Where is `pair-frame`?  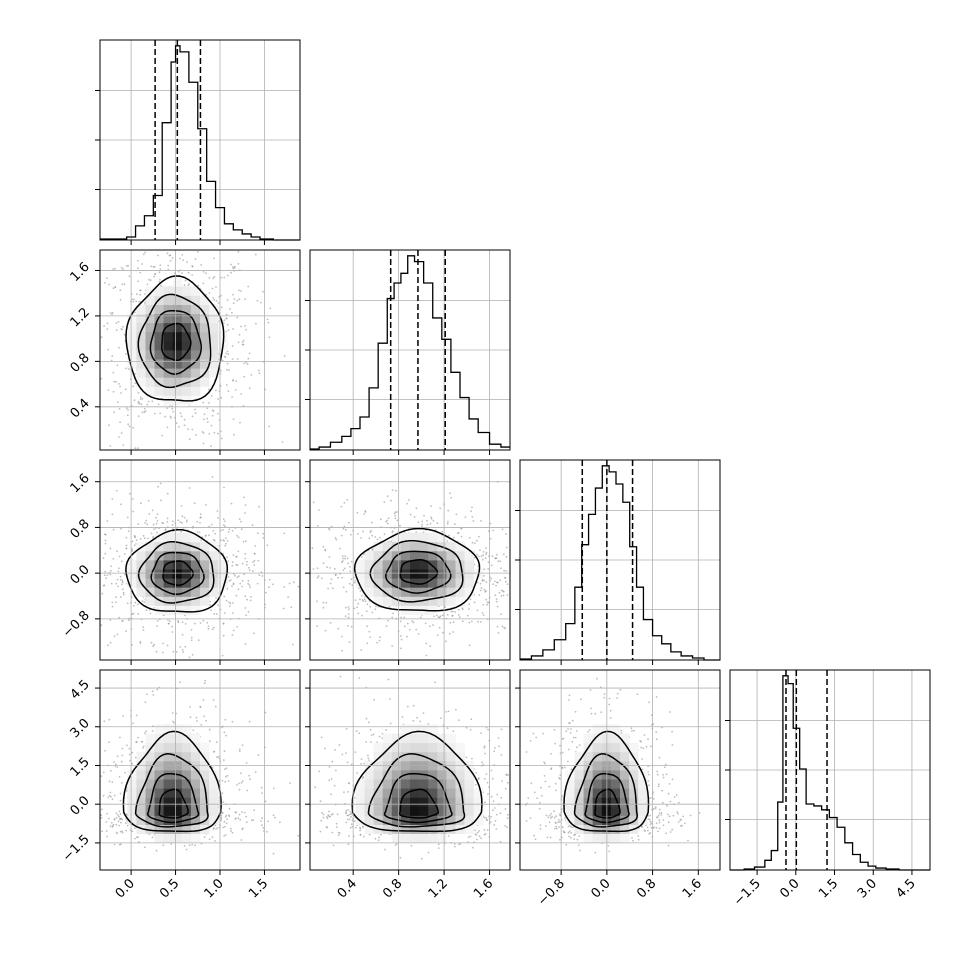 pair-frame is located at coordinates (200, 560).